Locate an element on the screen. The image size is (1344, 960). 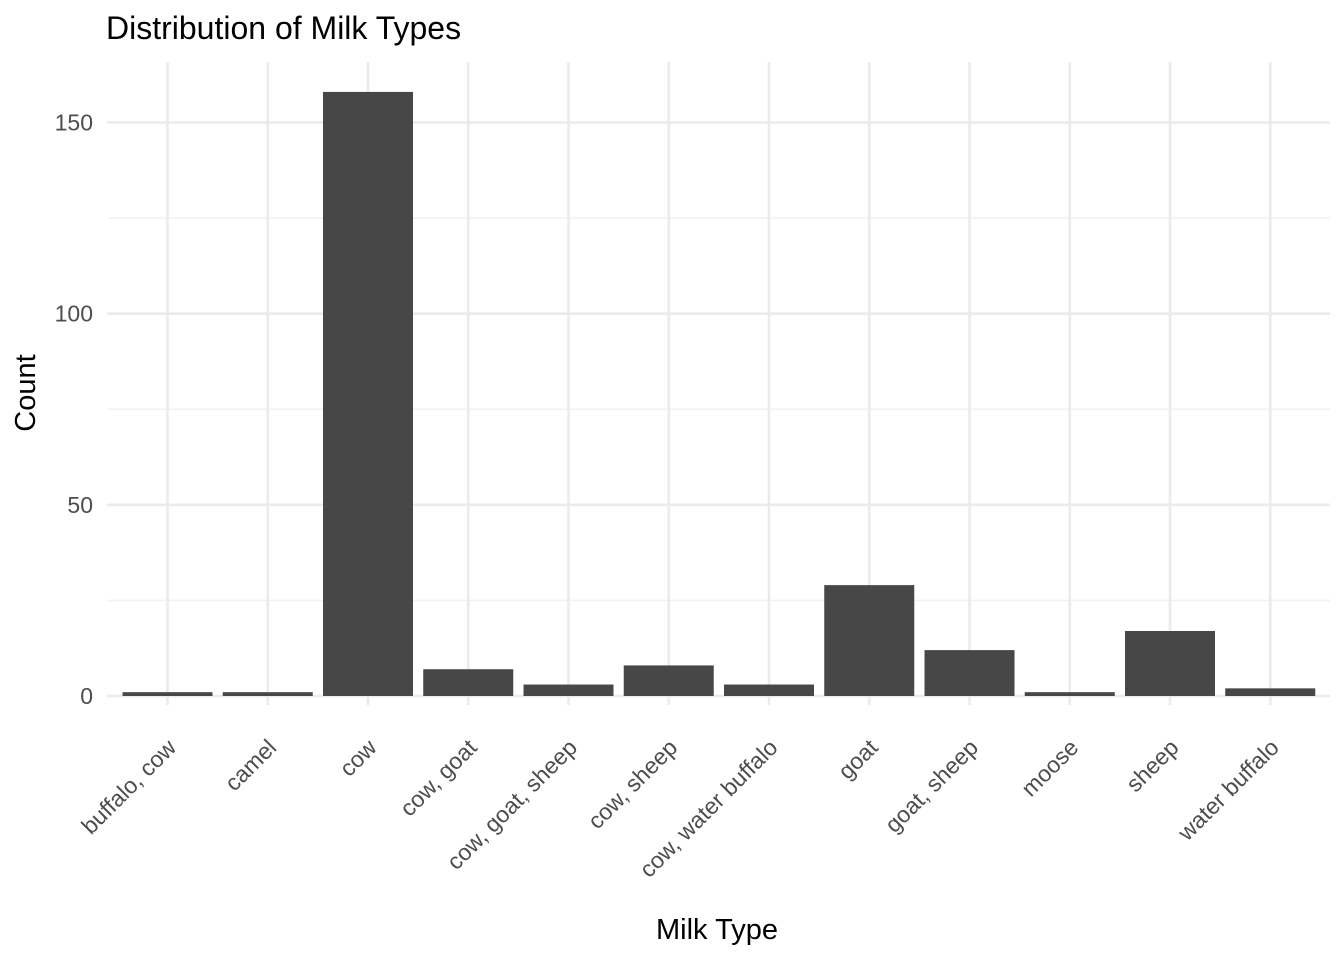
bar-sheep is located at coordinates (1170, 663).